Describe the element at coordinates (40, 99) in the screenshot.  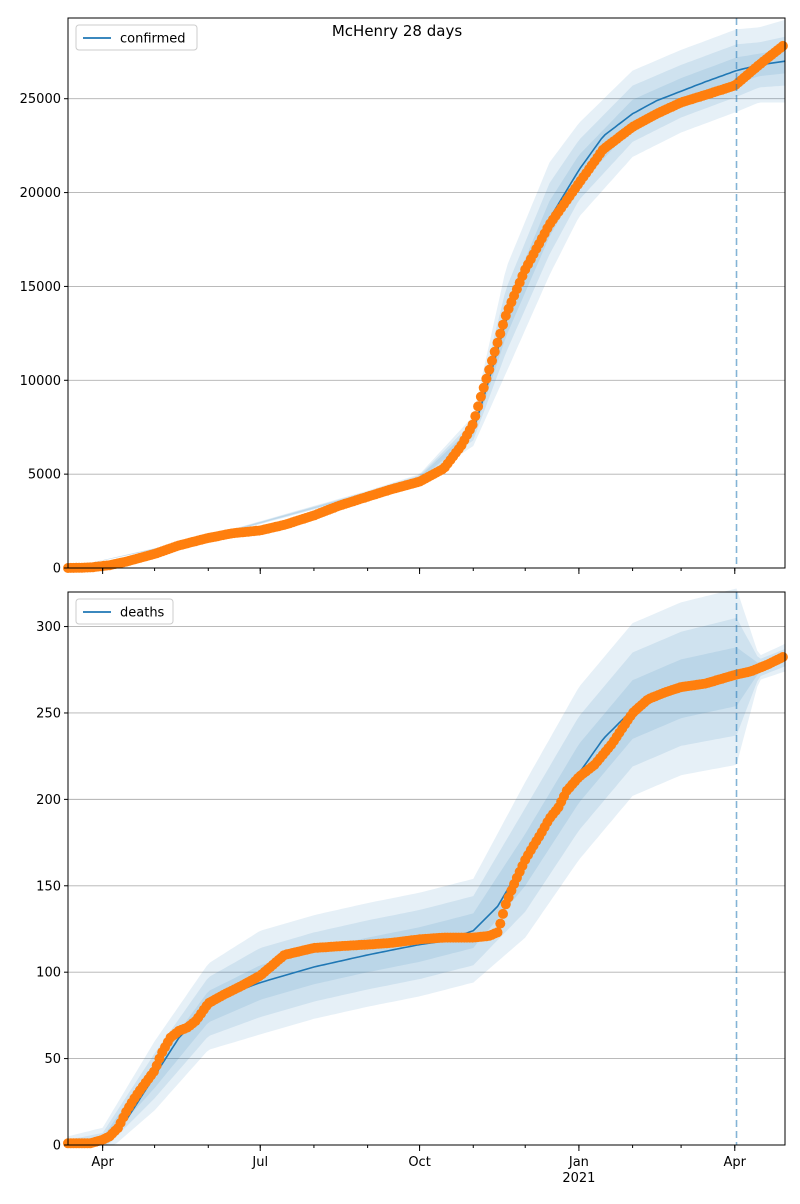
I see `y-tick-label: 25000` at that location.